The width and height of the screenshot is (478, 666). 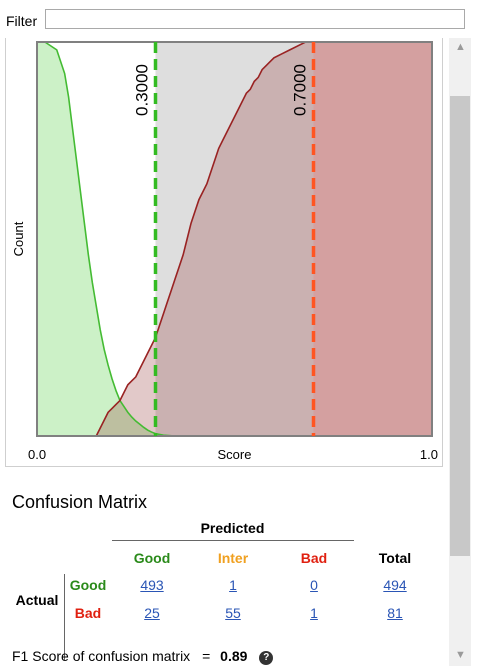 What do you see at coordinates (152, 613) in the screenshot?
I see `cell-bad-good: 25` at bounding box center [152, 613].